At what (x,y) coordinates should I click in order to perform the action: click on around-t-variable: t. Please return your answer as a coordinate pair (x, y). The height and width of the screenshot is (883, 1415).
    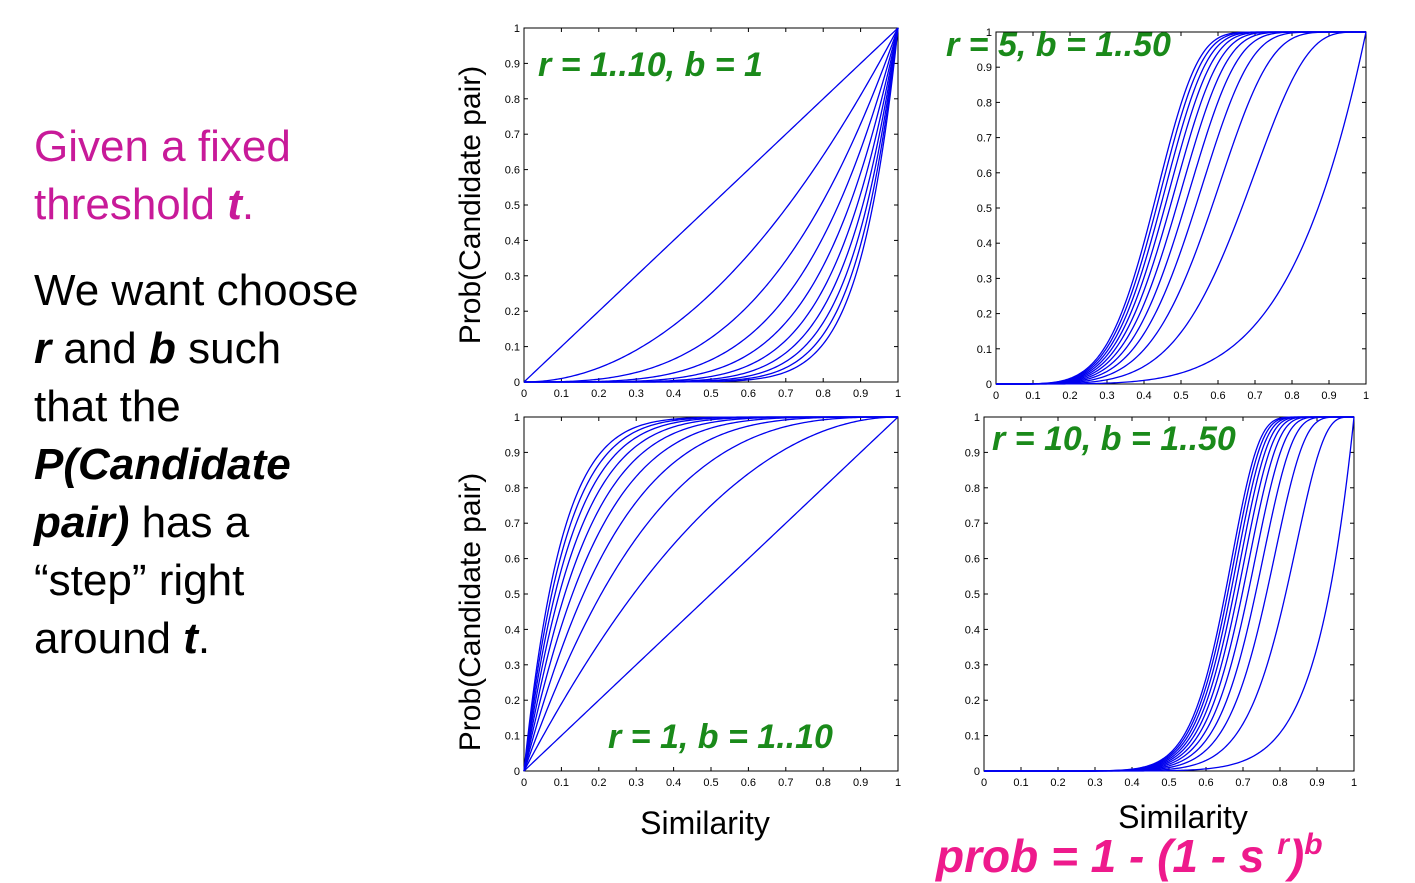
    Looking at the image, I should click on (190, 638).